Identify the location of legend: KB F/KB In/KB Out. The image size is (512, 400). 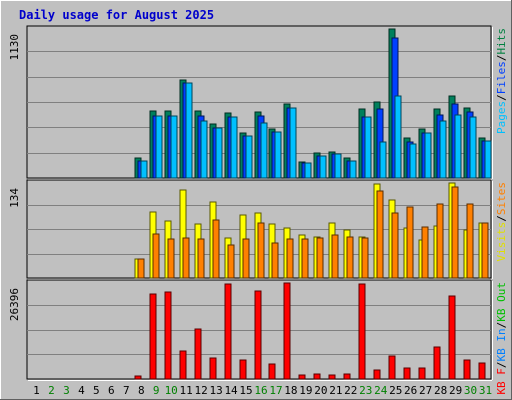
(501, 338).